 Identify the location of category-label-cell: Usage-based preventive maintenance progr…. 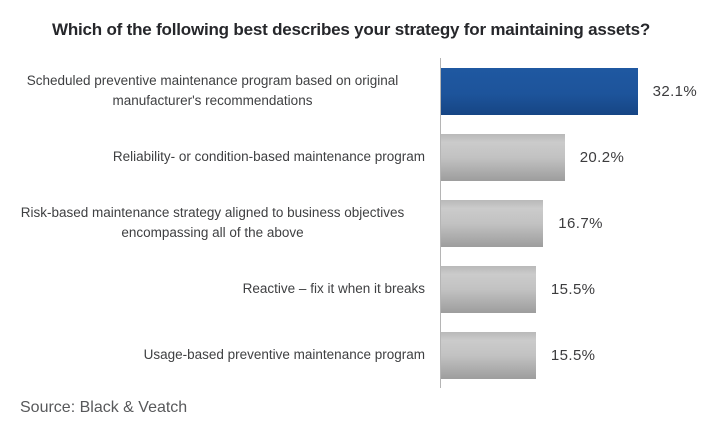
(220, 355).